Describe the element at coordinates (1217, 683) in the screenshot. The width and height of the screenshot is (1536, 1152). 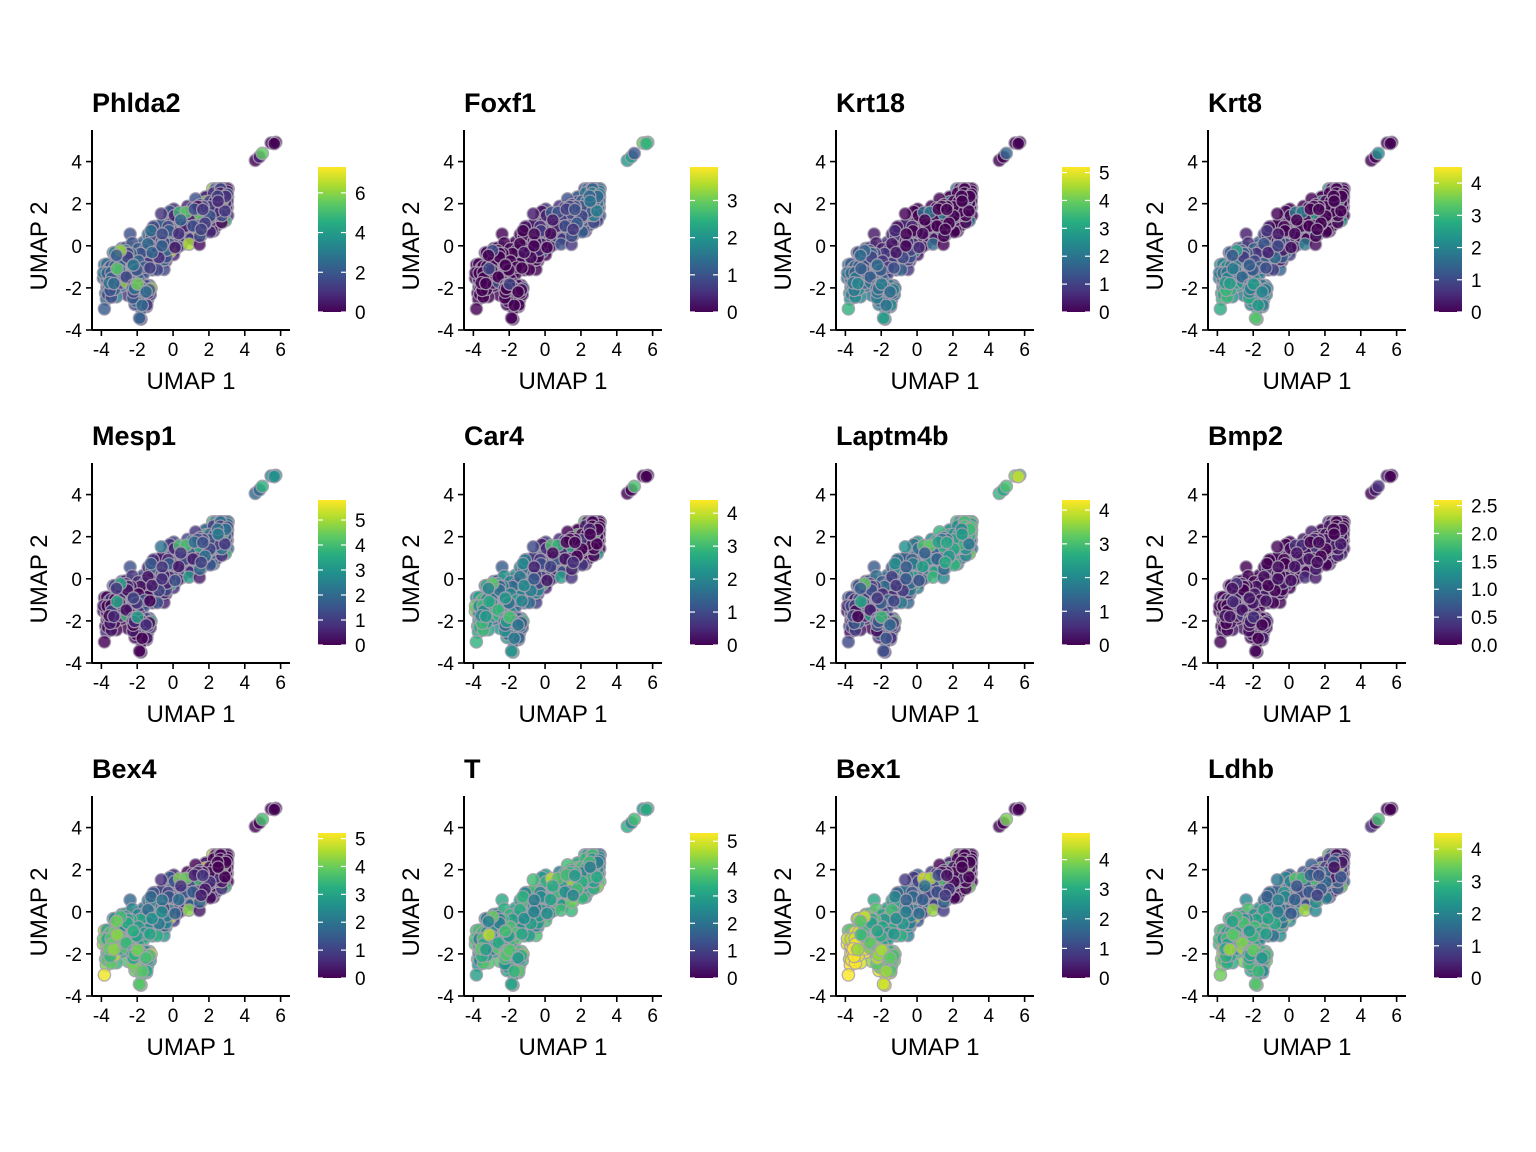
I see `x-tick-label: -4` at that location.